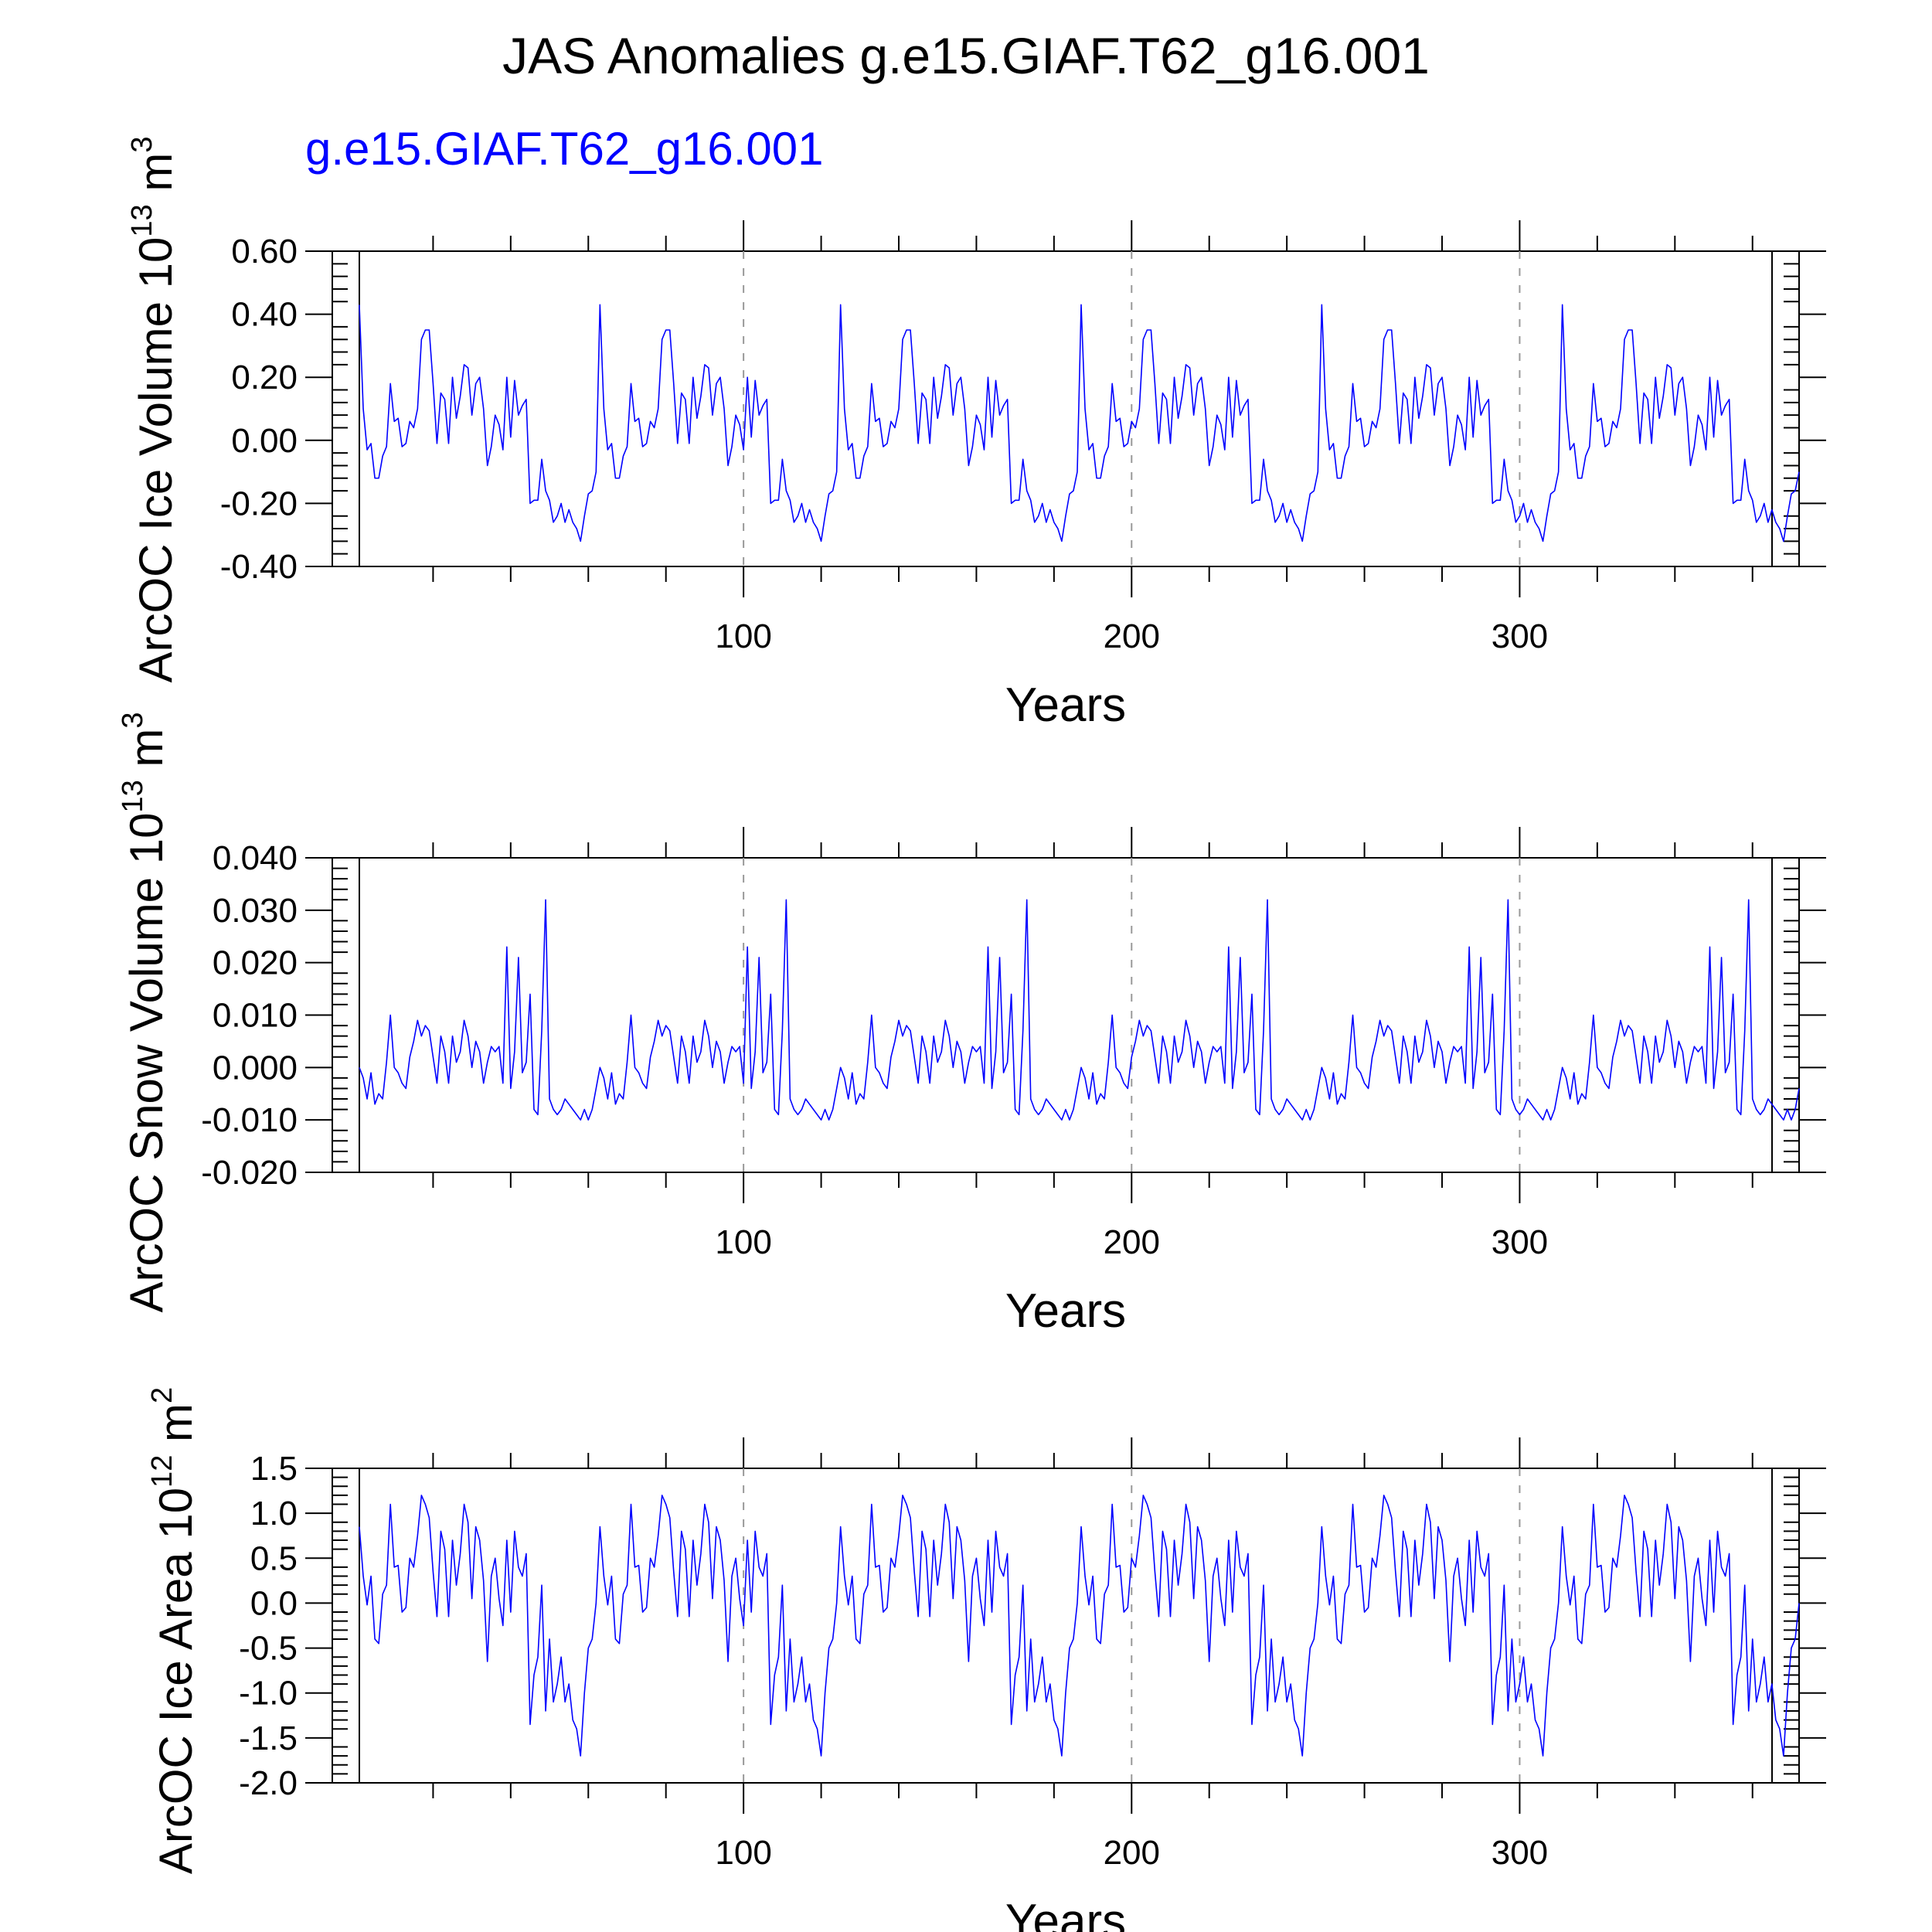 The width and height of the screenshot is (1932, 1932). Describe the element at coordinates (564, 149) in the screenshot. I see `run-label: g.e15.GIAF.T62_g16.001` at that location.